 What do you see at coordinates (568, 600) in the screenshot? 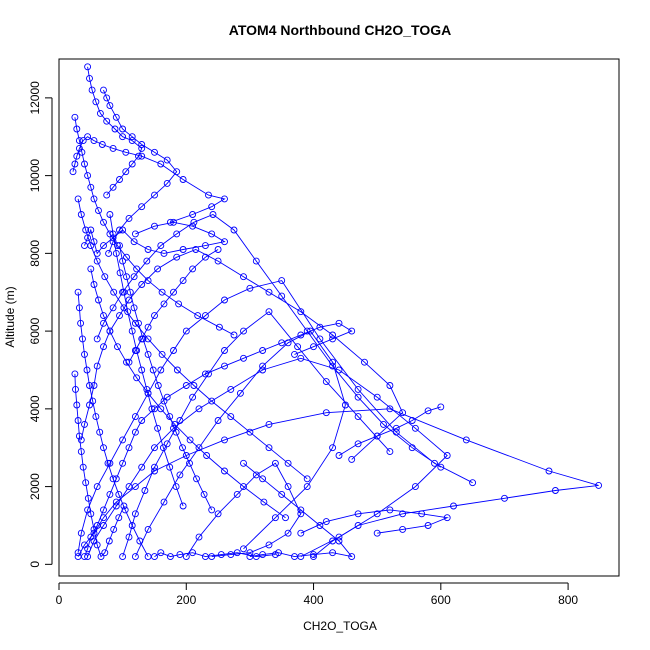
I see `x-tick-label: 800` at bounding box center [568, 600].